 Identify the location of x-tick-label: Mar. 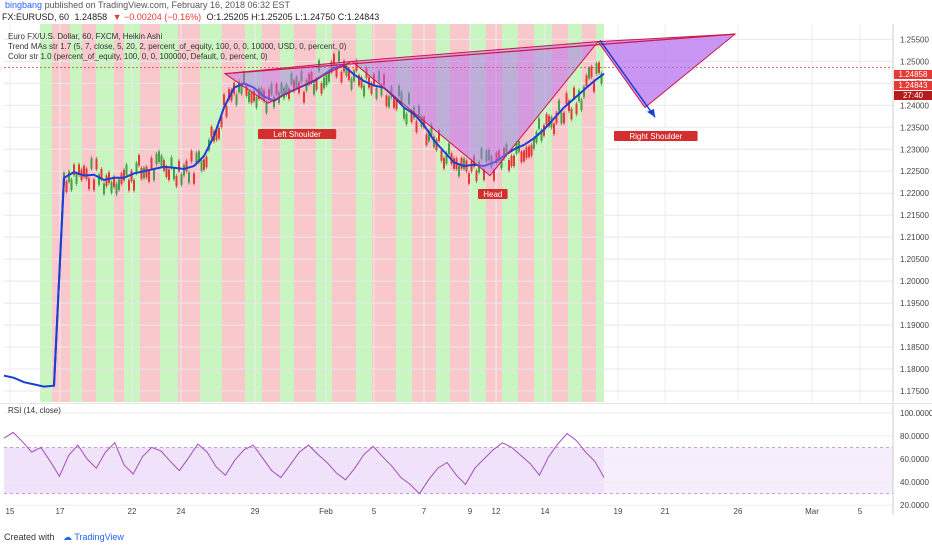
(812, 511).